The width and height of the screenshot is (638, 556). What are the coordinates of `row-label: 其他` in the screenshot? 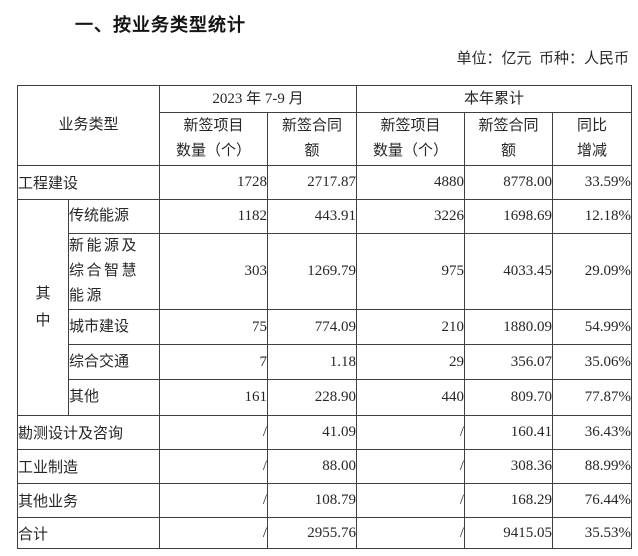 It's located at (114, 397).